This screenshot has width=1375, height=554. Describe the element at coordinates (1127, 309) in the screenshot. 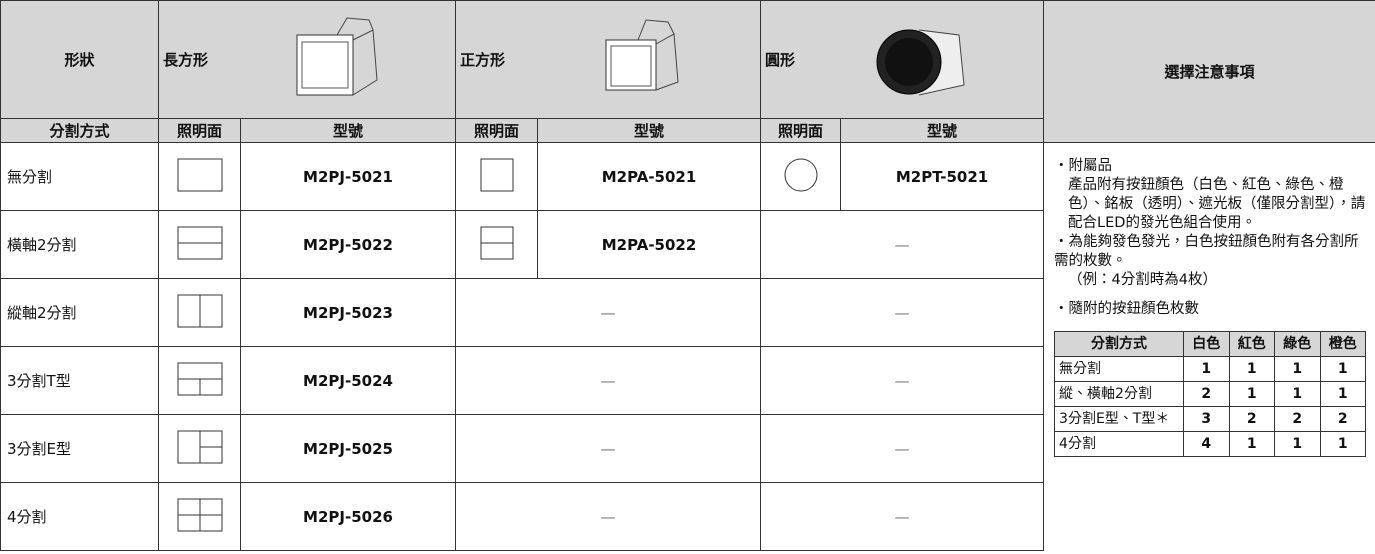

I see `note-text: ・隨附的按鈕顏色枚數` at that location.